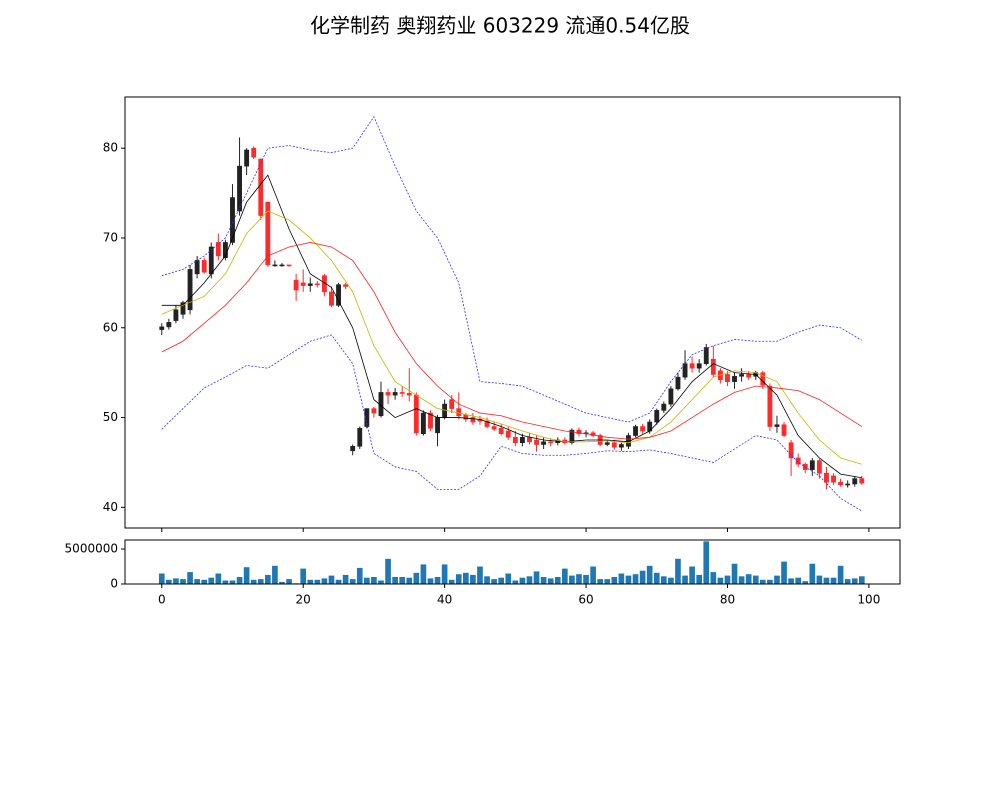  Describe the element at coordinates (110, 148) in the screenshot. I see `y-tick-label: 80` at that location.